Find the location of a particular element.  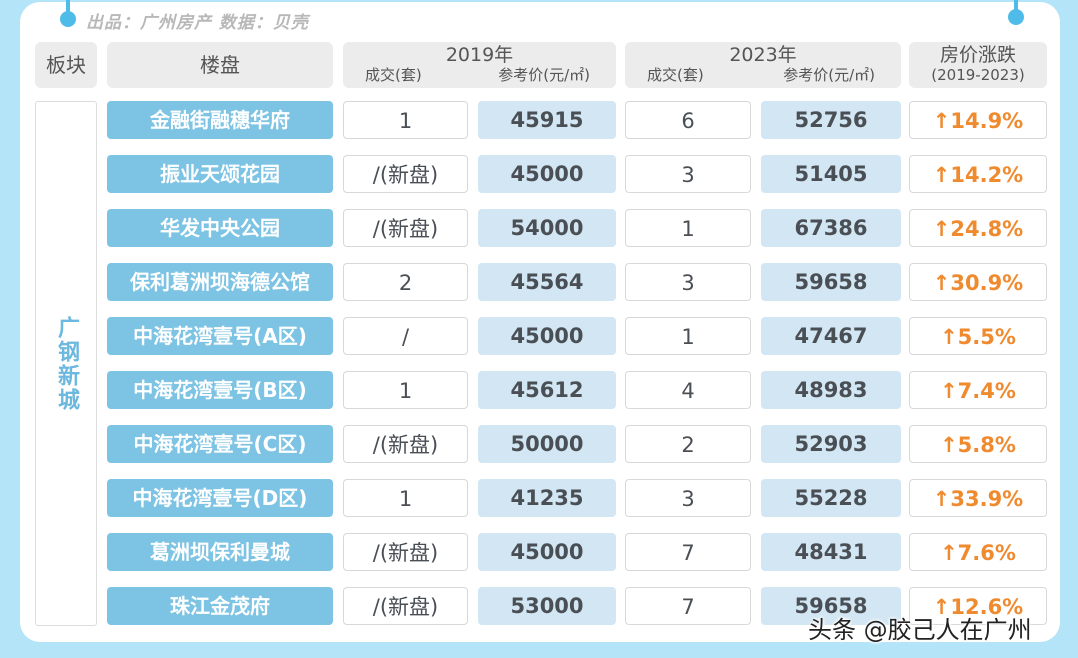

price-change: ↑5.8% is located at coordinates (978, 444).